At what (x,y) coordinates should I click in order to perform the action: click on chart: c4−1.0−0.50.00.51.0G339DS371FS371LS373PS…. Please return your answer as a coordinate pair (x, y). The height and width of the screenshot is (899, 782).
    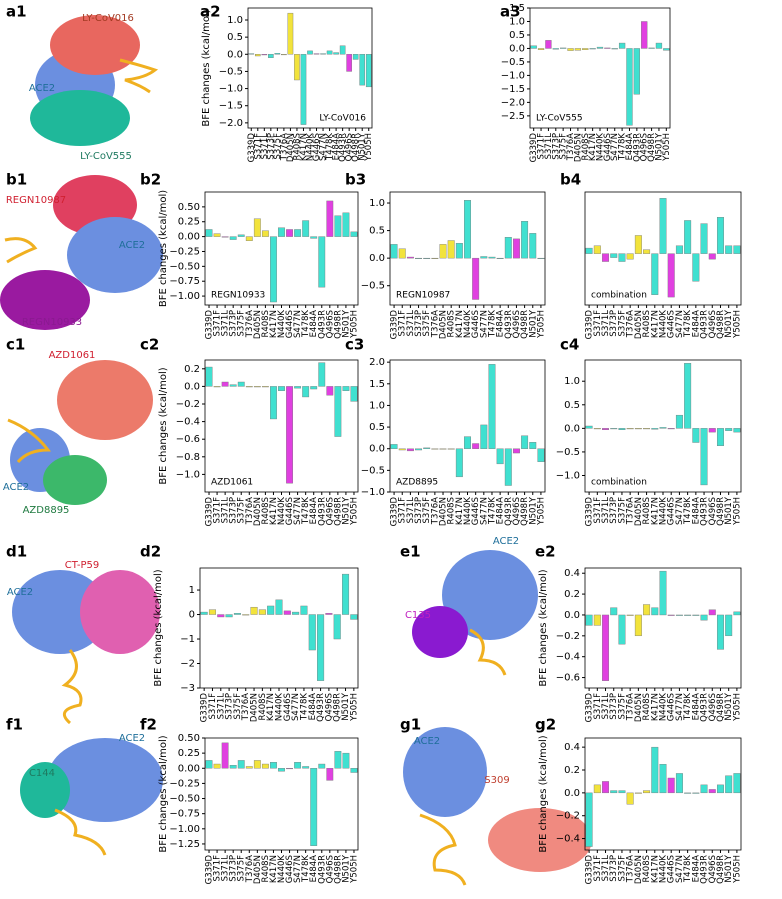
    Looking at the image, I should click on (649, 431).